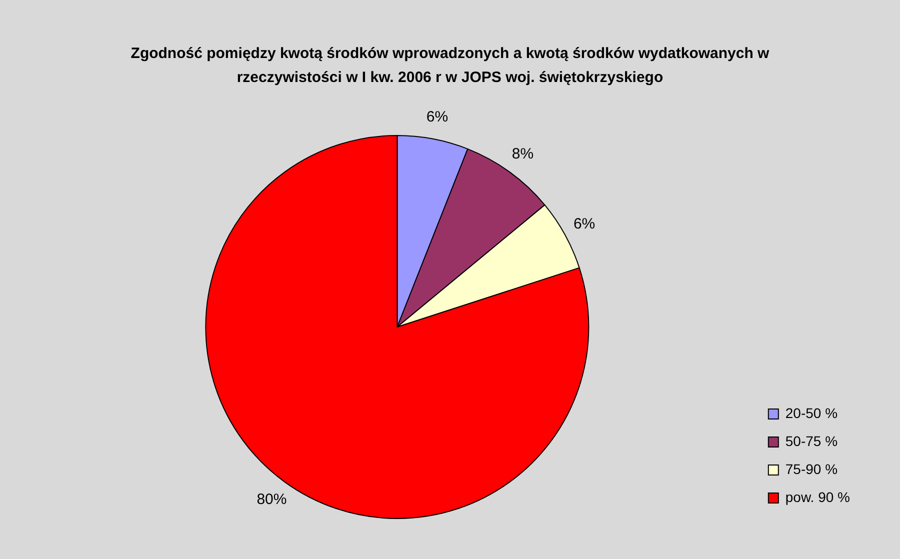  What do you see at coordinates (450, 66) in the screenshot?
I see `chart-title: Zgodność pomiędzy kwotą środków wprowadzonych a kwotą środków wydatkowanych w rzeczywistości w I kw. 2006 r w JOPS woj. świętokrzyskiego` at bounding box center [450, 66].